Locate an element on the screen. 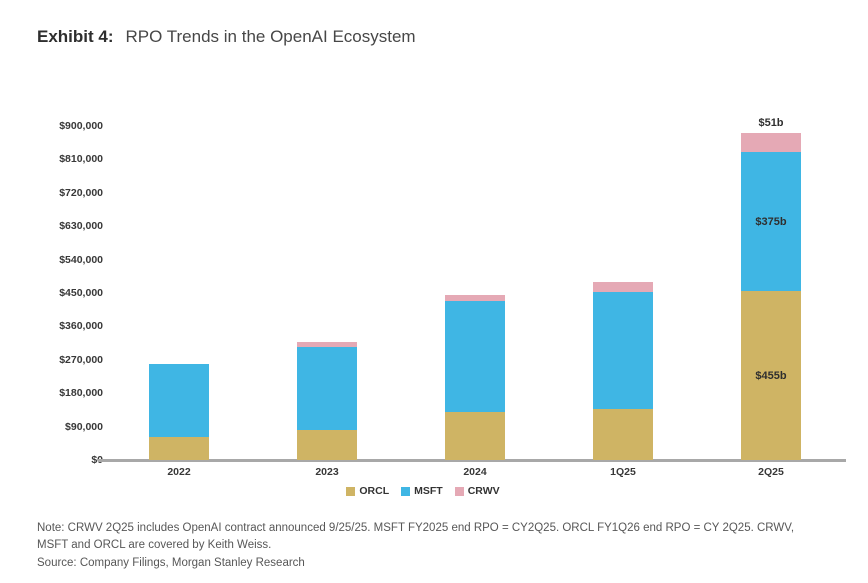 Image resolution: width=868 pixels, height=583 pixels. bar-segment-orcl-1q25 is located at coordinates (623, 434).